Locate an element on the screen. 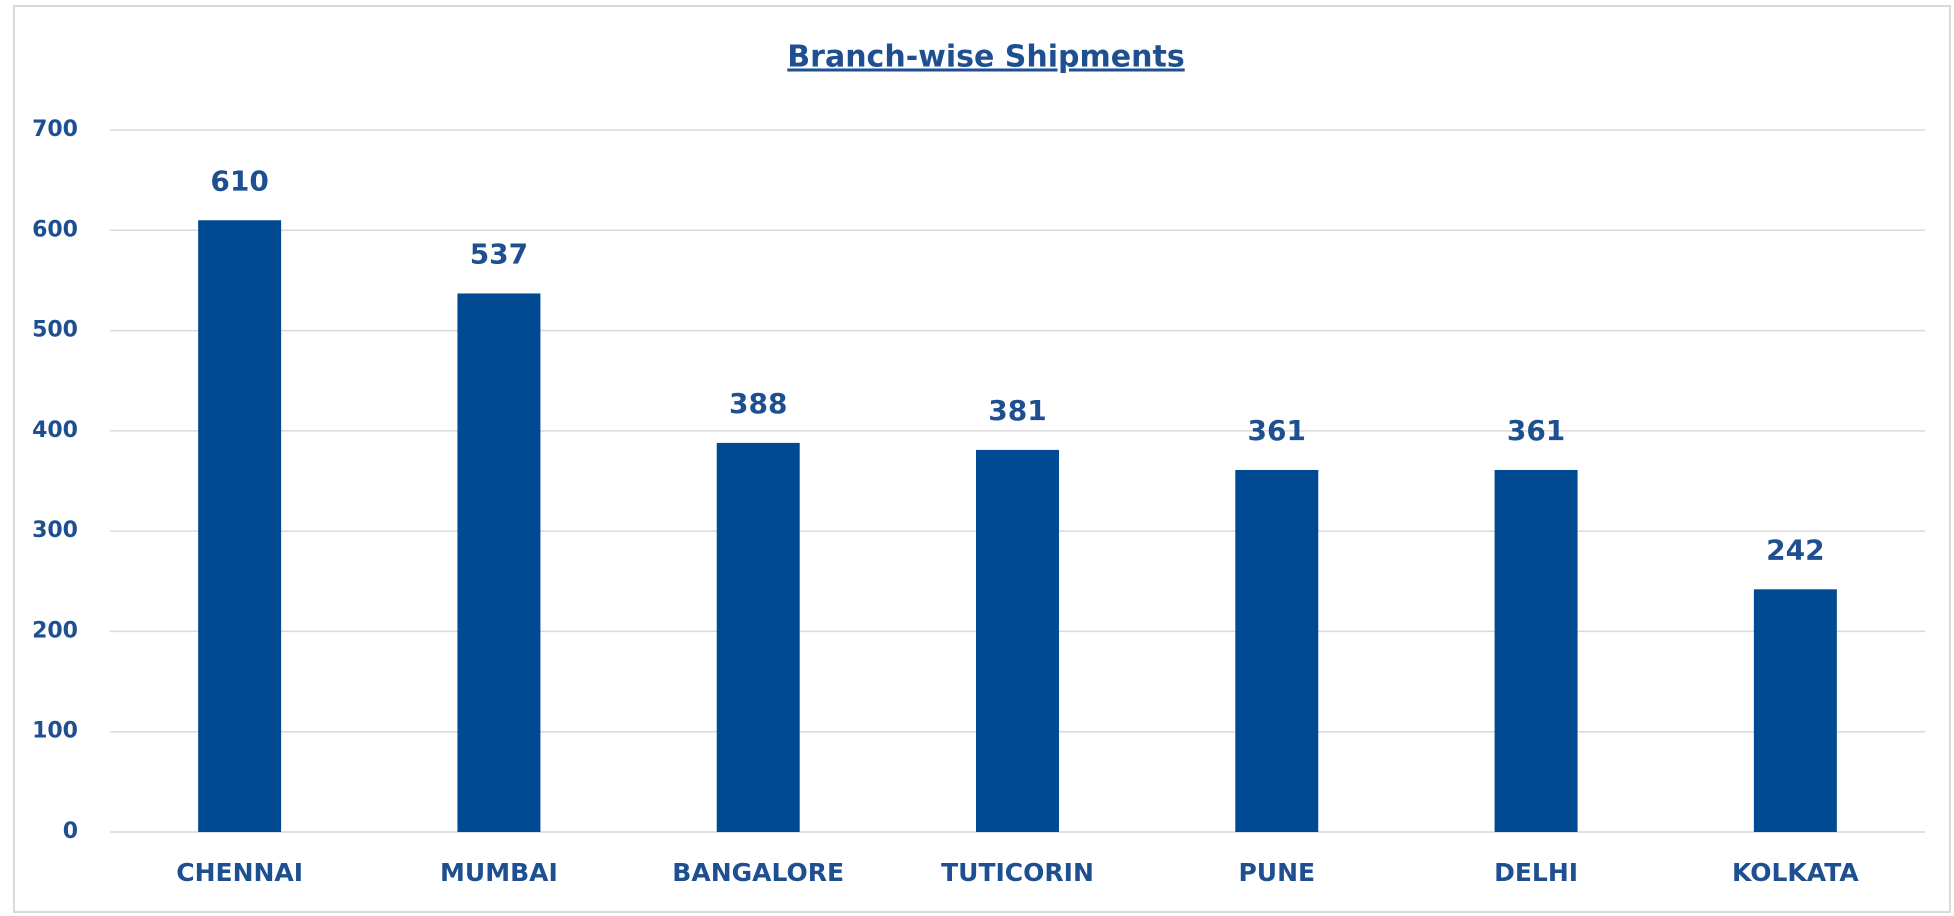  data-label: 610 is located at coordinates (239, 180).